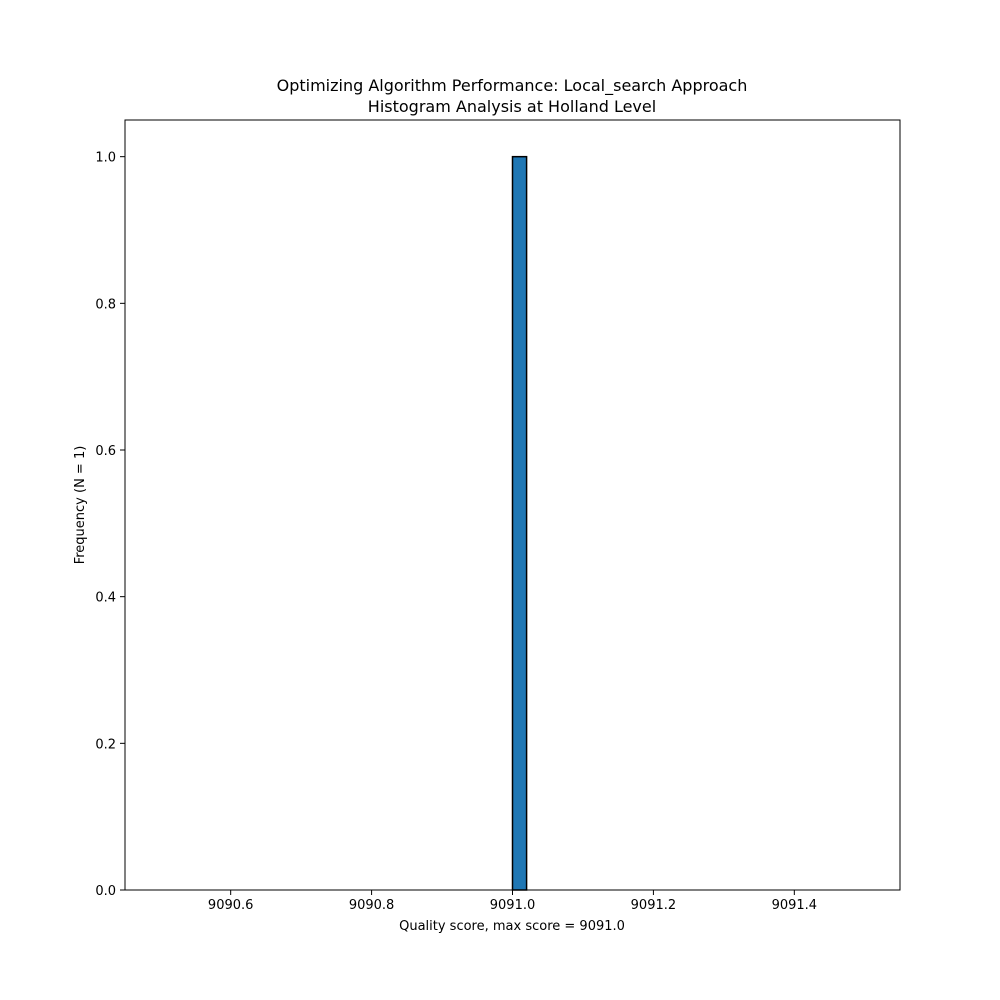 This screenshot has width=1000, height=1000. I want to click on y-tick-label: 0.0, so click(105, 891).